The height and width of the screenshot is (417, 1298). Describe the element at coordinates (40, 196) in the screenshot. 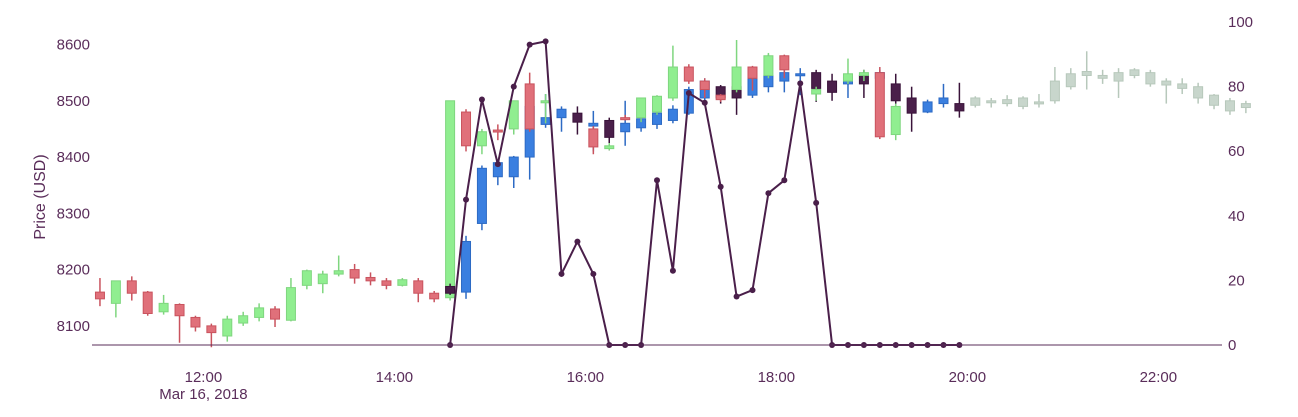

I see `y-axis-label: Price (USD)` at that location.